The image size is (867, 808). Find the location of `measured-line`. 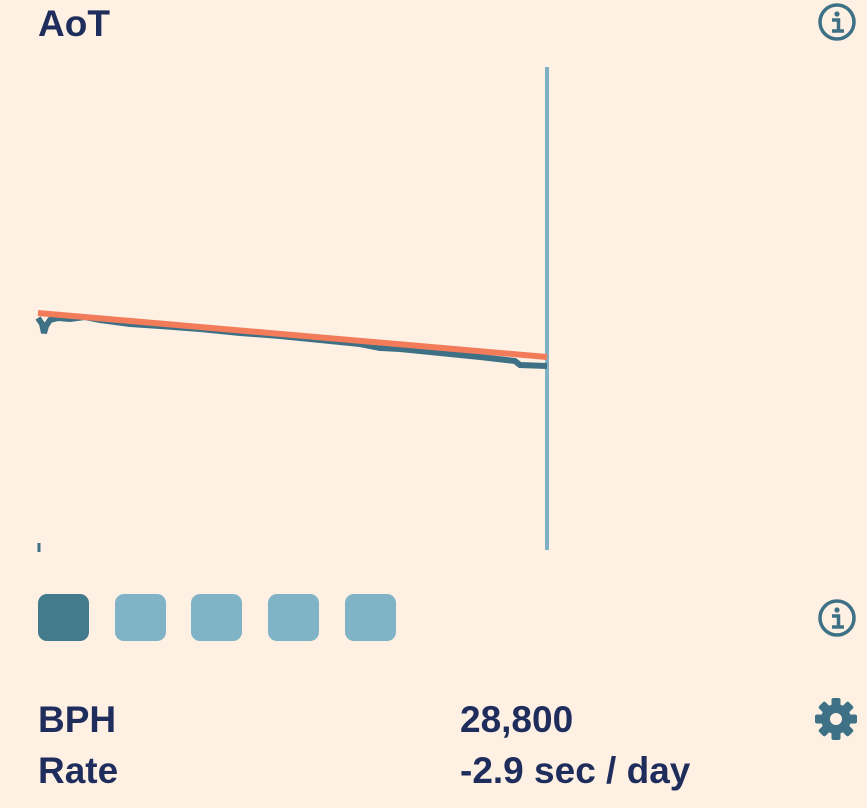

measured-line is located at coordinates (291, 341).